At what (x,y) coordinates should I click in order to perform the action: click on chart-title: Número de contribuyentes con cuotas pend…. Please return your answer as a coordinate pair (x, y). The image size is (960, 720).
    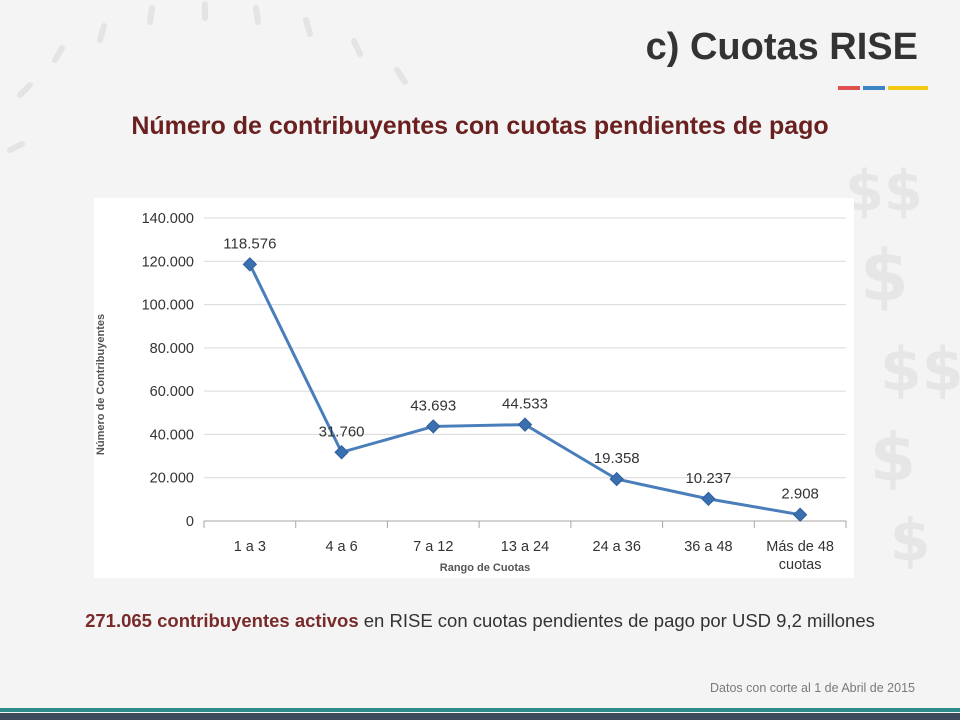
    Looking at the image, I should click on (480, 126).